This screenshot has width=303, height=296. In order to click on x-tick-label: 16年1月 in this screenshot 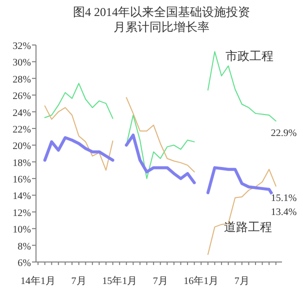, I will do `click(201, 281)`.